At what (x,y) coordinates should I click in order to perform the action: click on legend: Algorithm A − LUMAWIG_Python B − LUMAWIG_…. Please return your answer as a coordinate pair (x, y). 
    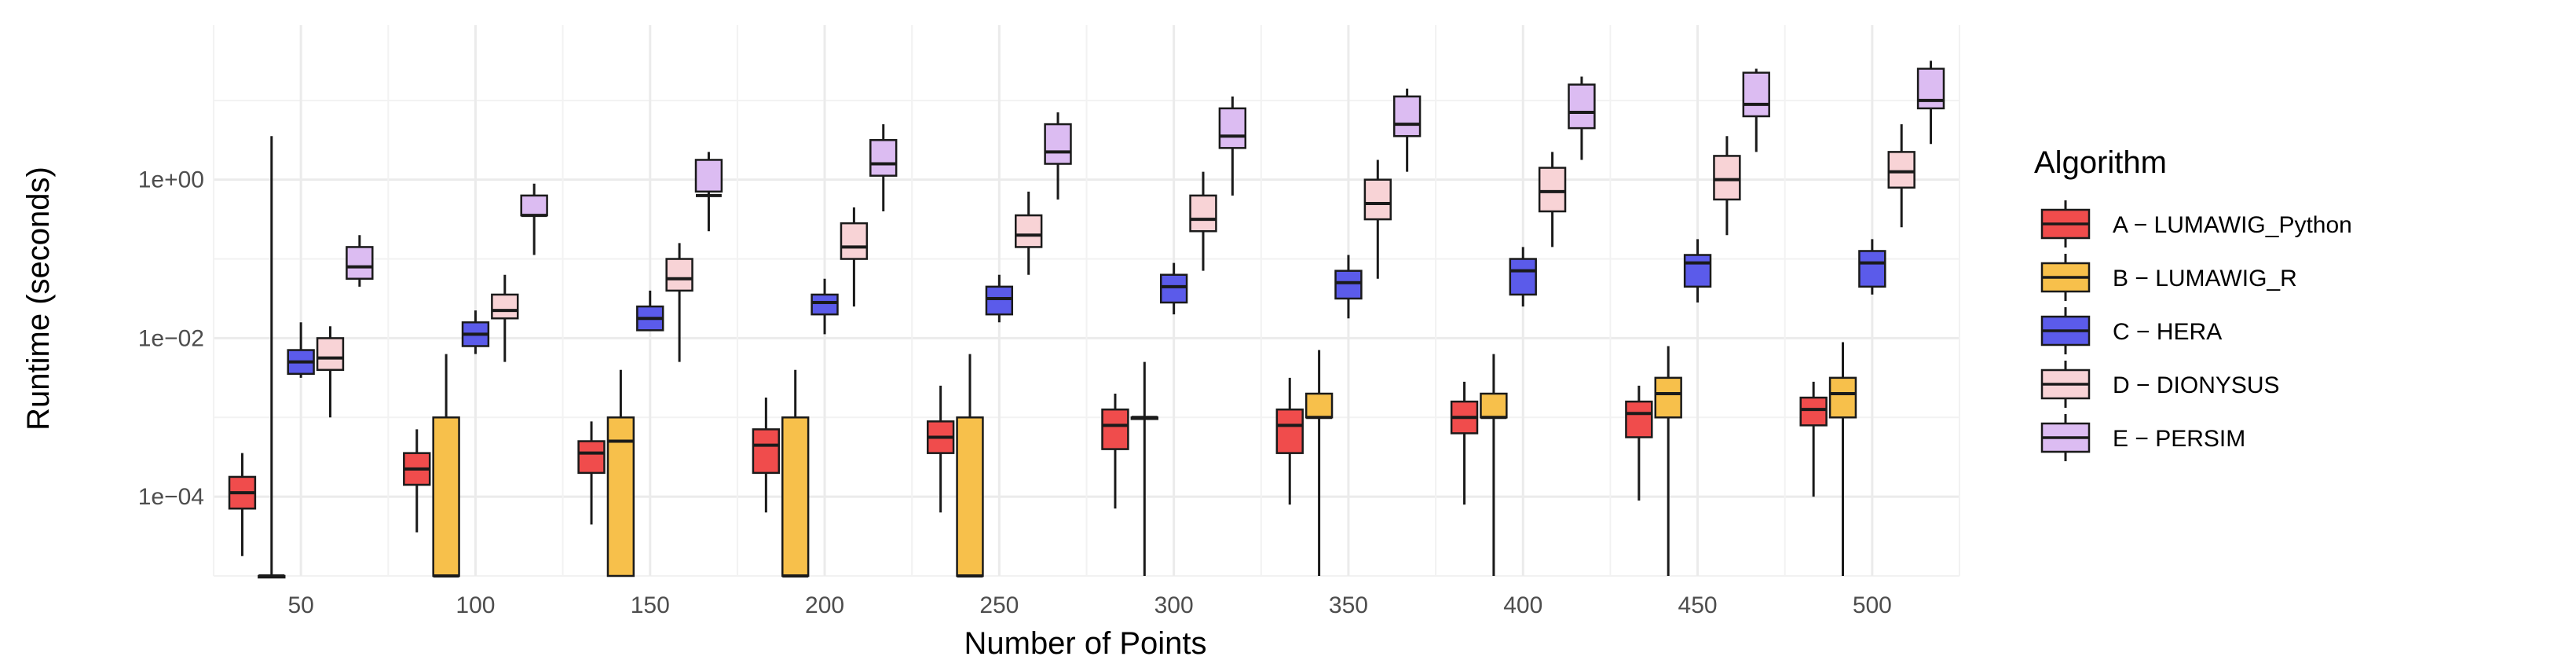
    Looking at the image, I should click on (2193, 303).